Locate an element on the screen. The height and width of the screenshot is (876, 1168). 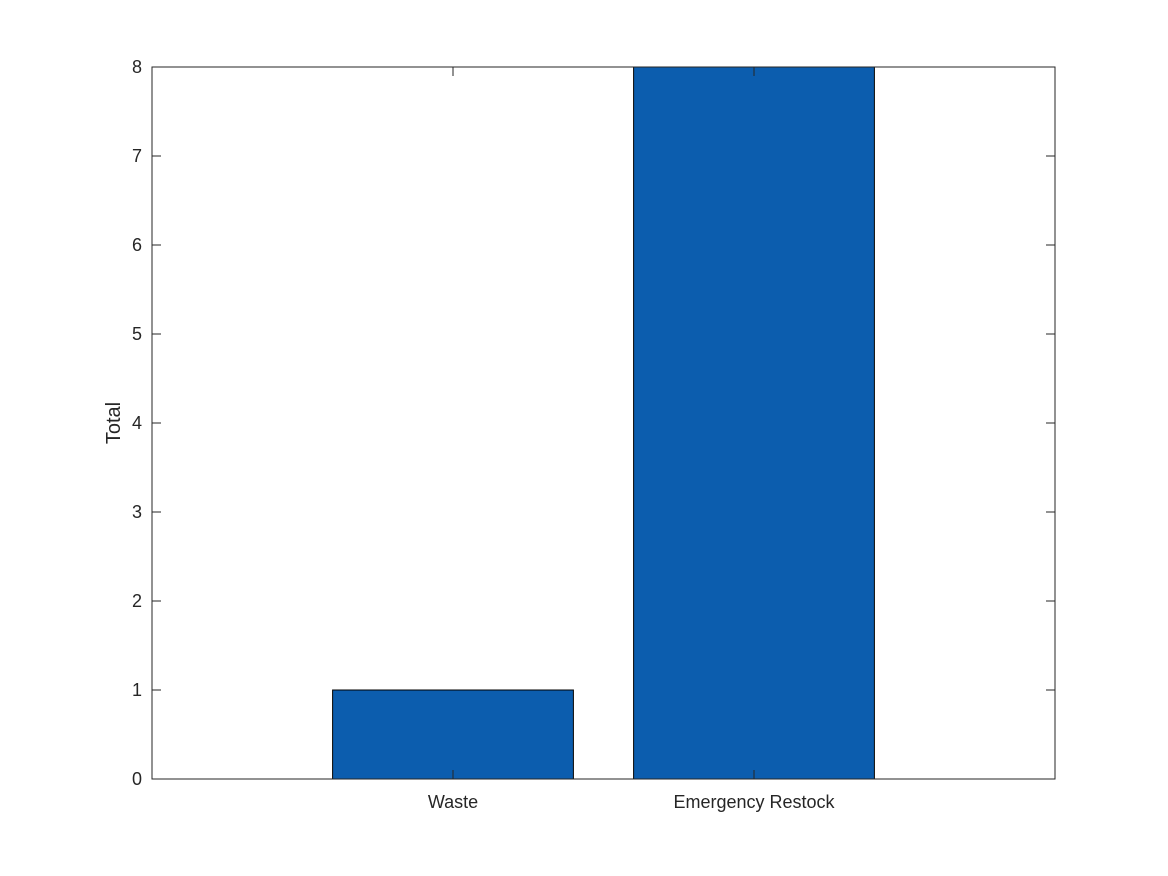
y-tick-label-0: 0 is located at coordinates (137, 779).